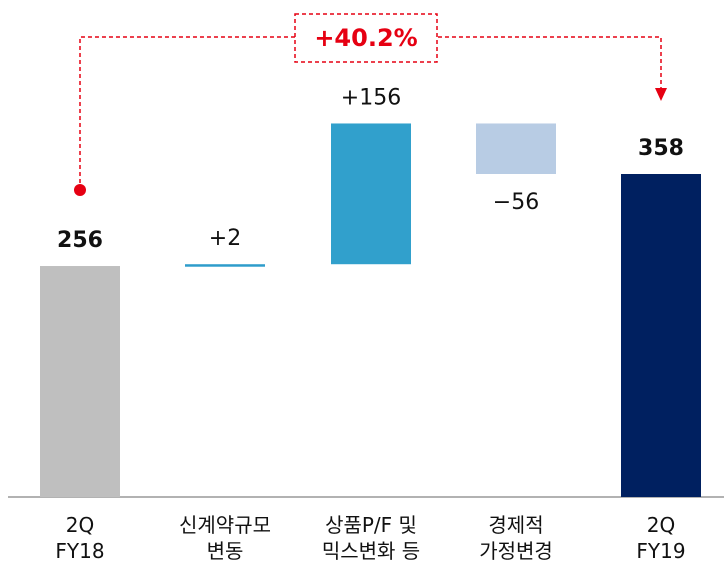 The height and width of the screenshot is (576, 724). Describe the element at coordinates (79, 538) in the screenshot. I see `x-tick-label: 2Q FY18` at that location.